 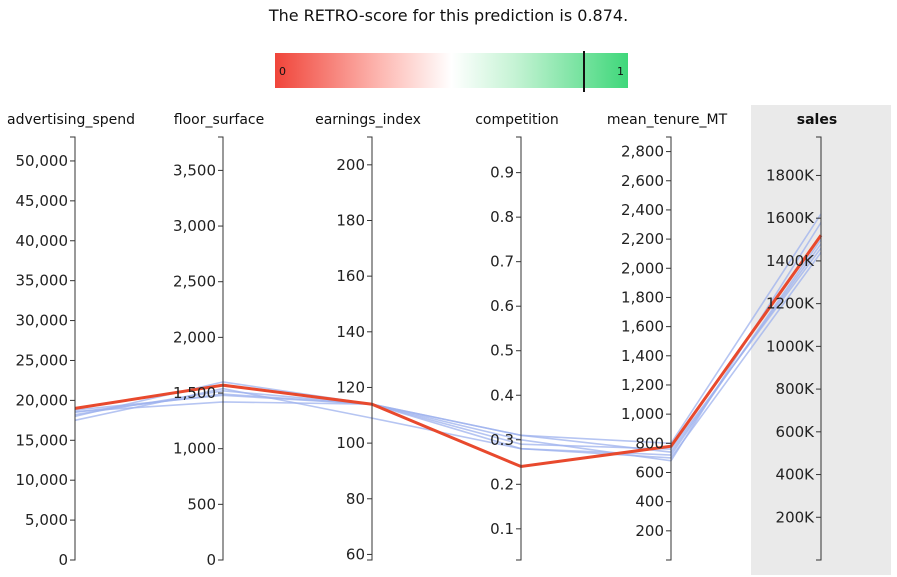 I want to click on tick-label: 45,000, so click(x=42, y=201).